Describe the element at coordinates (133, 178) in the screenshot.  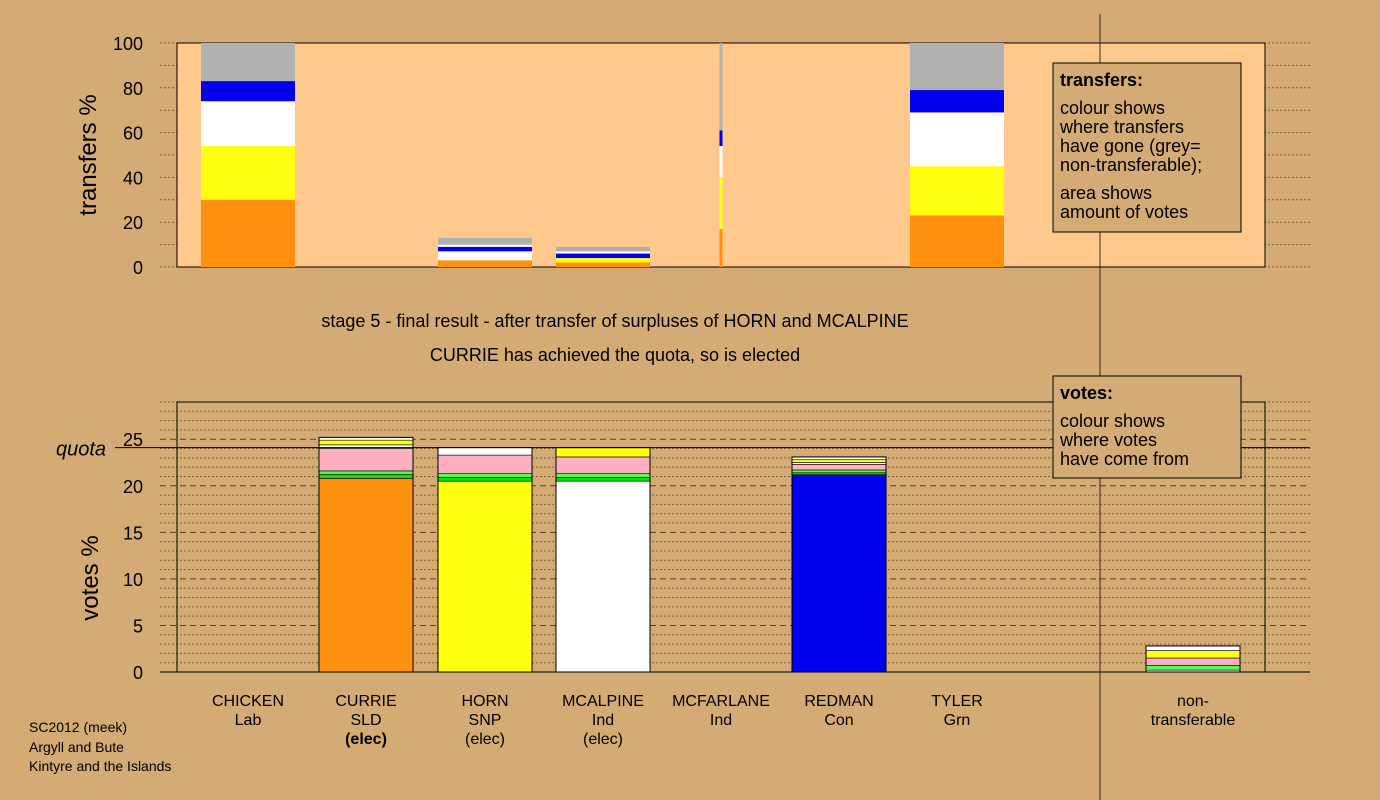
I see `y-tick-label: 40` at that location.